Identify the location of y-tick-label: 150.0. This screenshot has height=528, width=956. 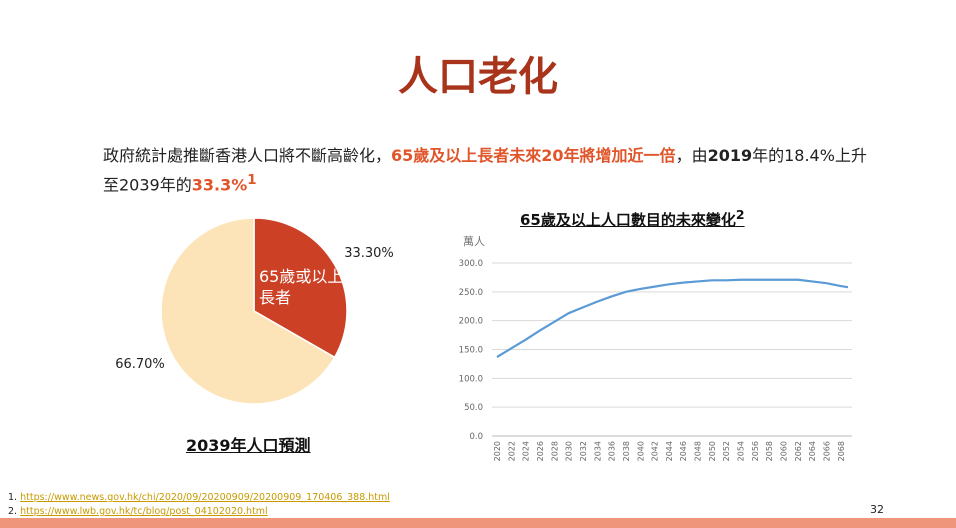
(471, 351).